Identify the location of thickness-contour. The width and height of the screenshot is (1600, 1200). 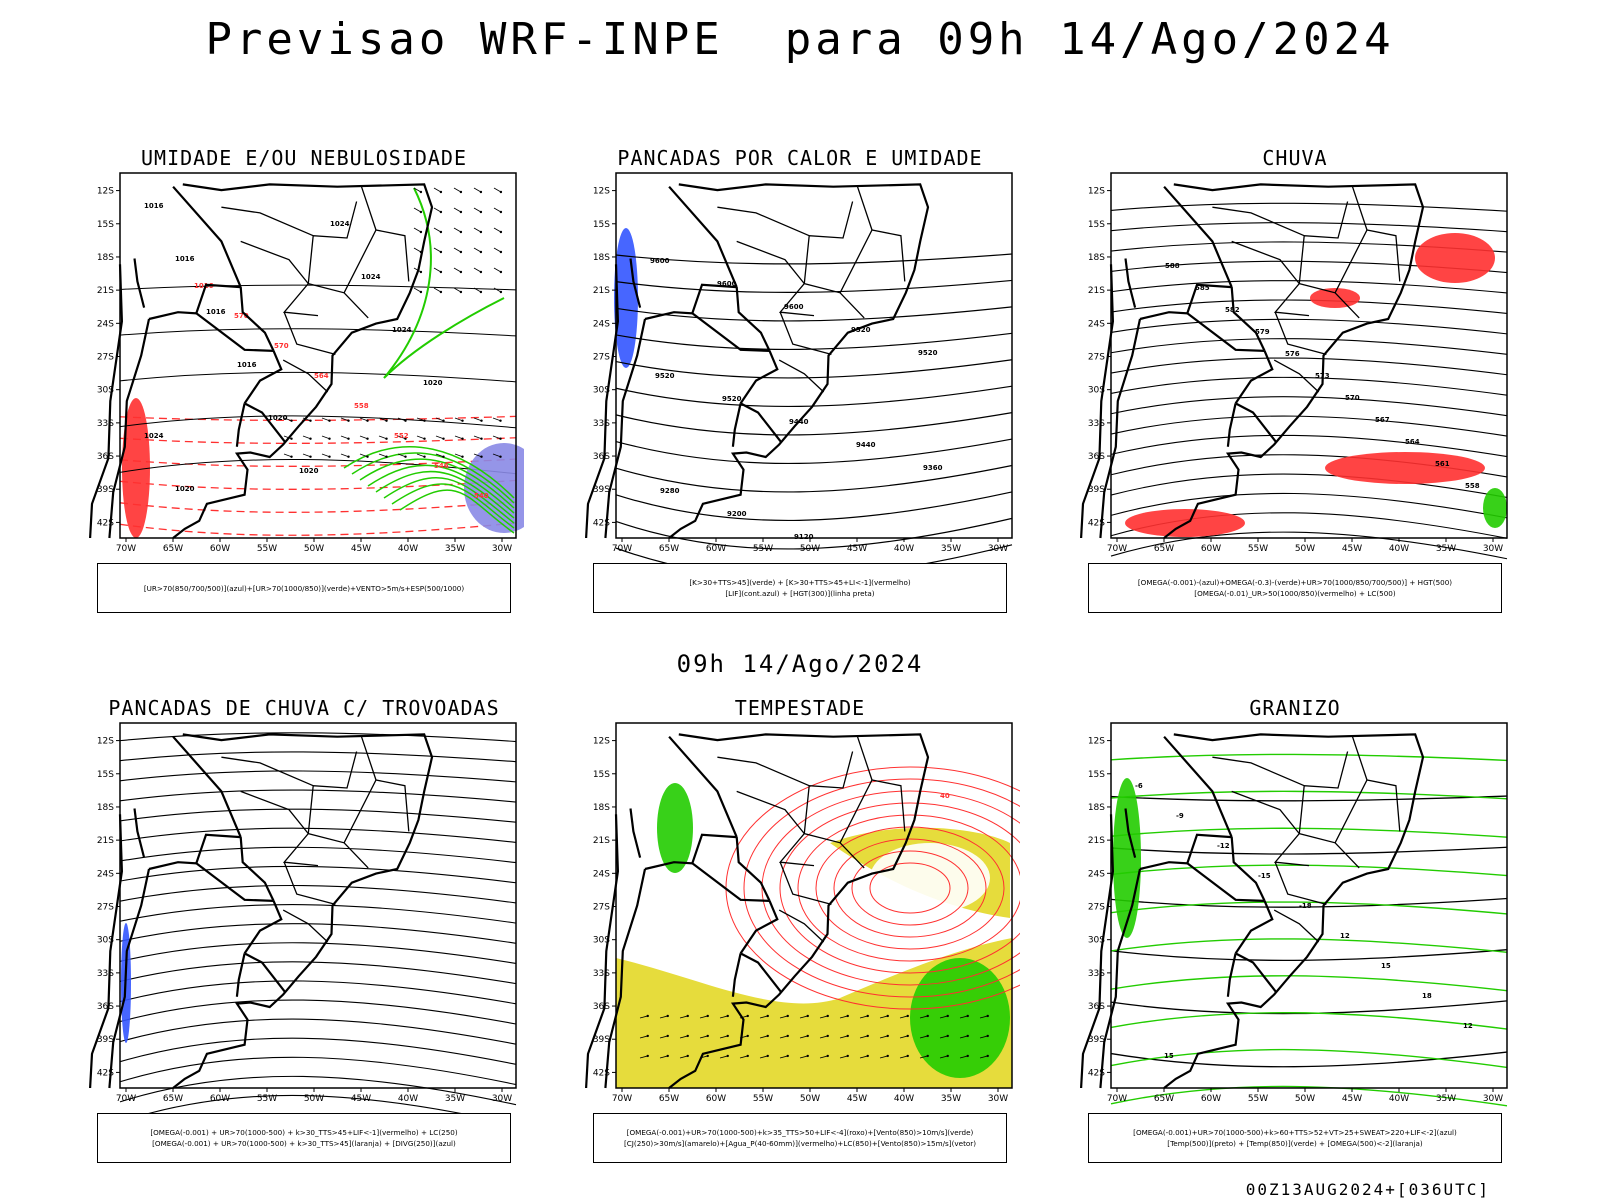
(318, 507).